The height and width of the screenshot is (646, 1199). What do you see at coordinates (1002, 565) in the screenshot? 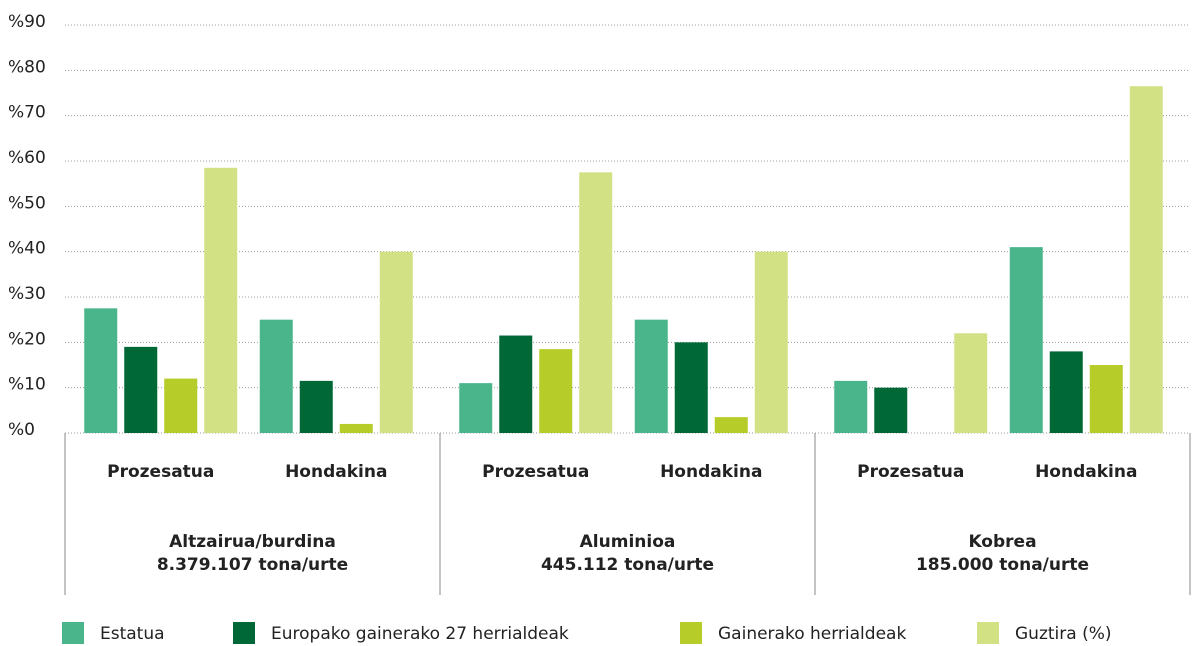
I see `group-amount: 185.000 tona/urte` at bounding box center [1002, 565].